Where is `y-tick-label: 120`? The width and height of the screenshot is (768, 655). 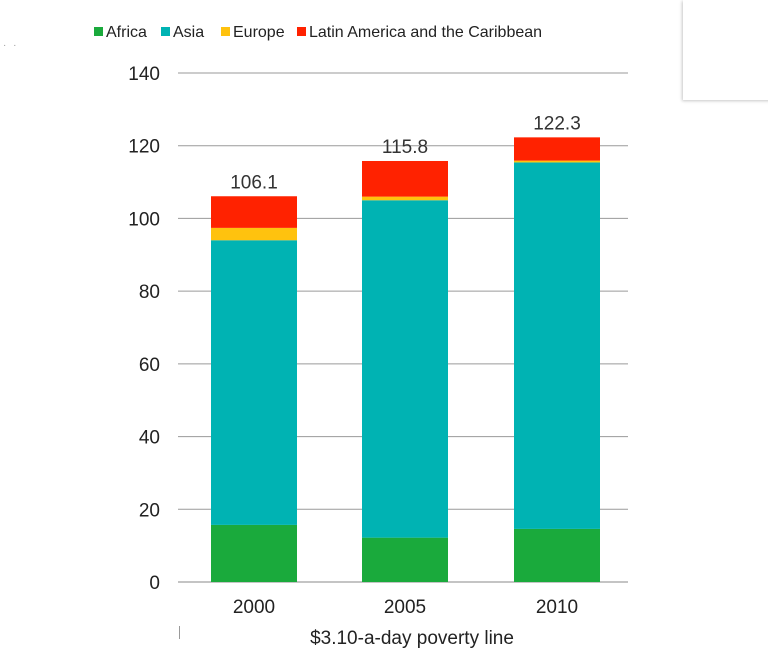
y-tick-label: 120 is located at coordinates (144, 147).